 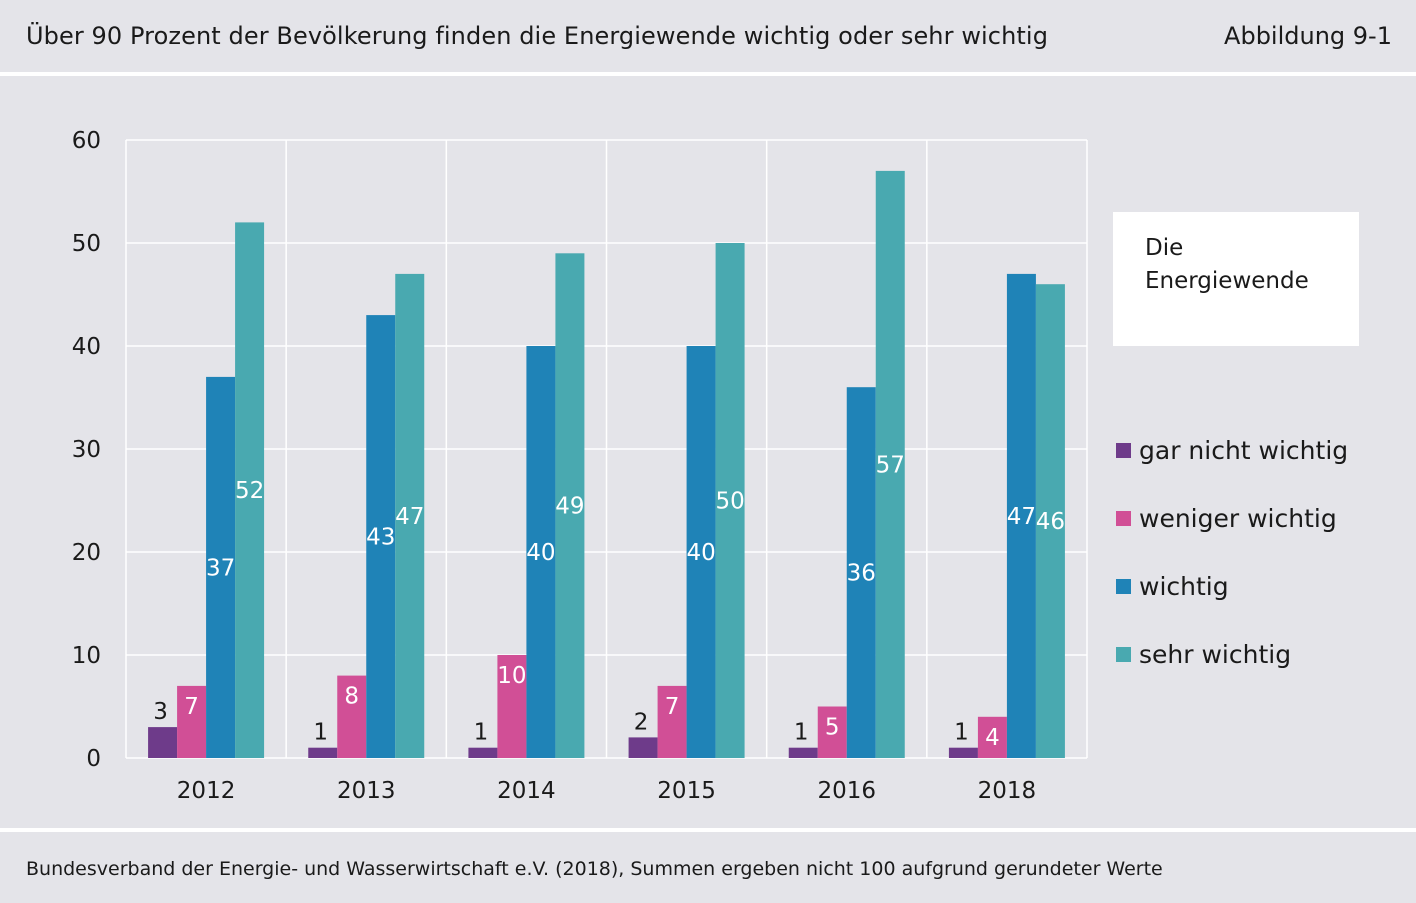 What do you see at coordinates (93, 759) in the screenshot?
I see `y-tick-label: 0` at bounding box center [93, 759].